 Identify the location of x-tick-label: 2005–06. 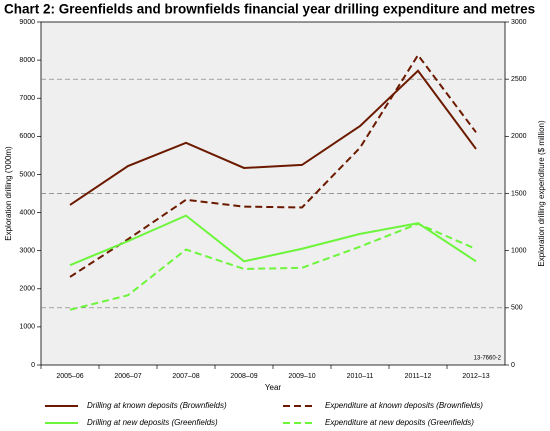
(69, 376).